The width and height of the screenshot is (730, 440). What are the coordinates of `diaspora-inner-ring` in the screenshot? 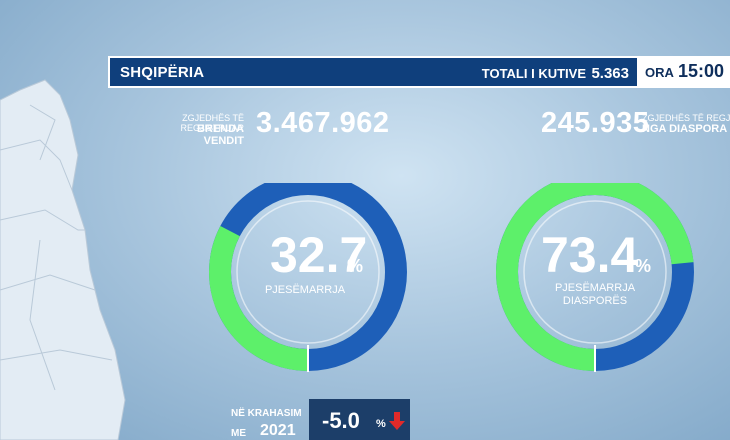 It's located at (595, 272).